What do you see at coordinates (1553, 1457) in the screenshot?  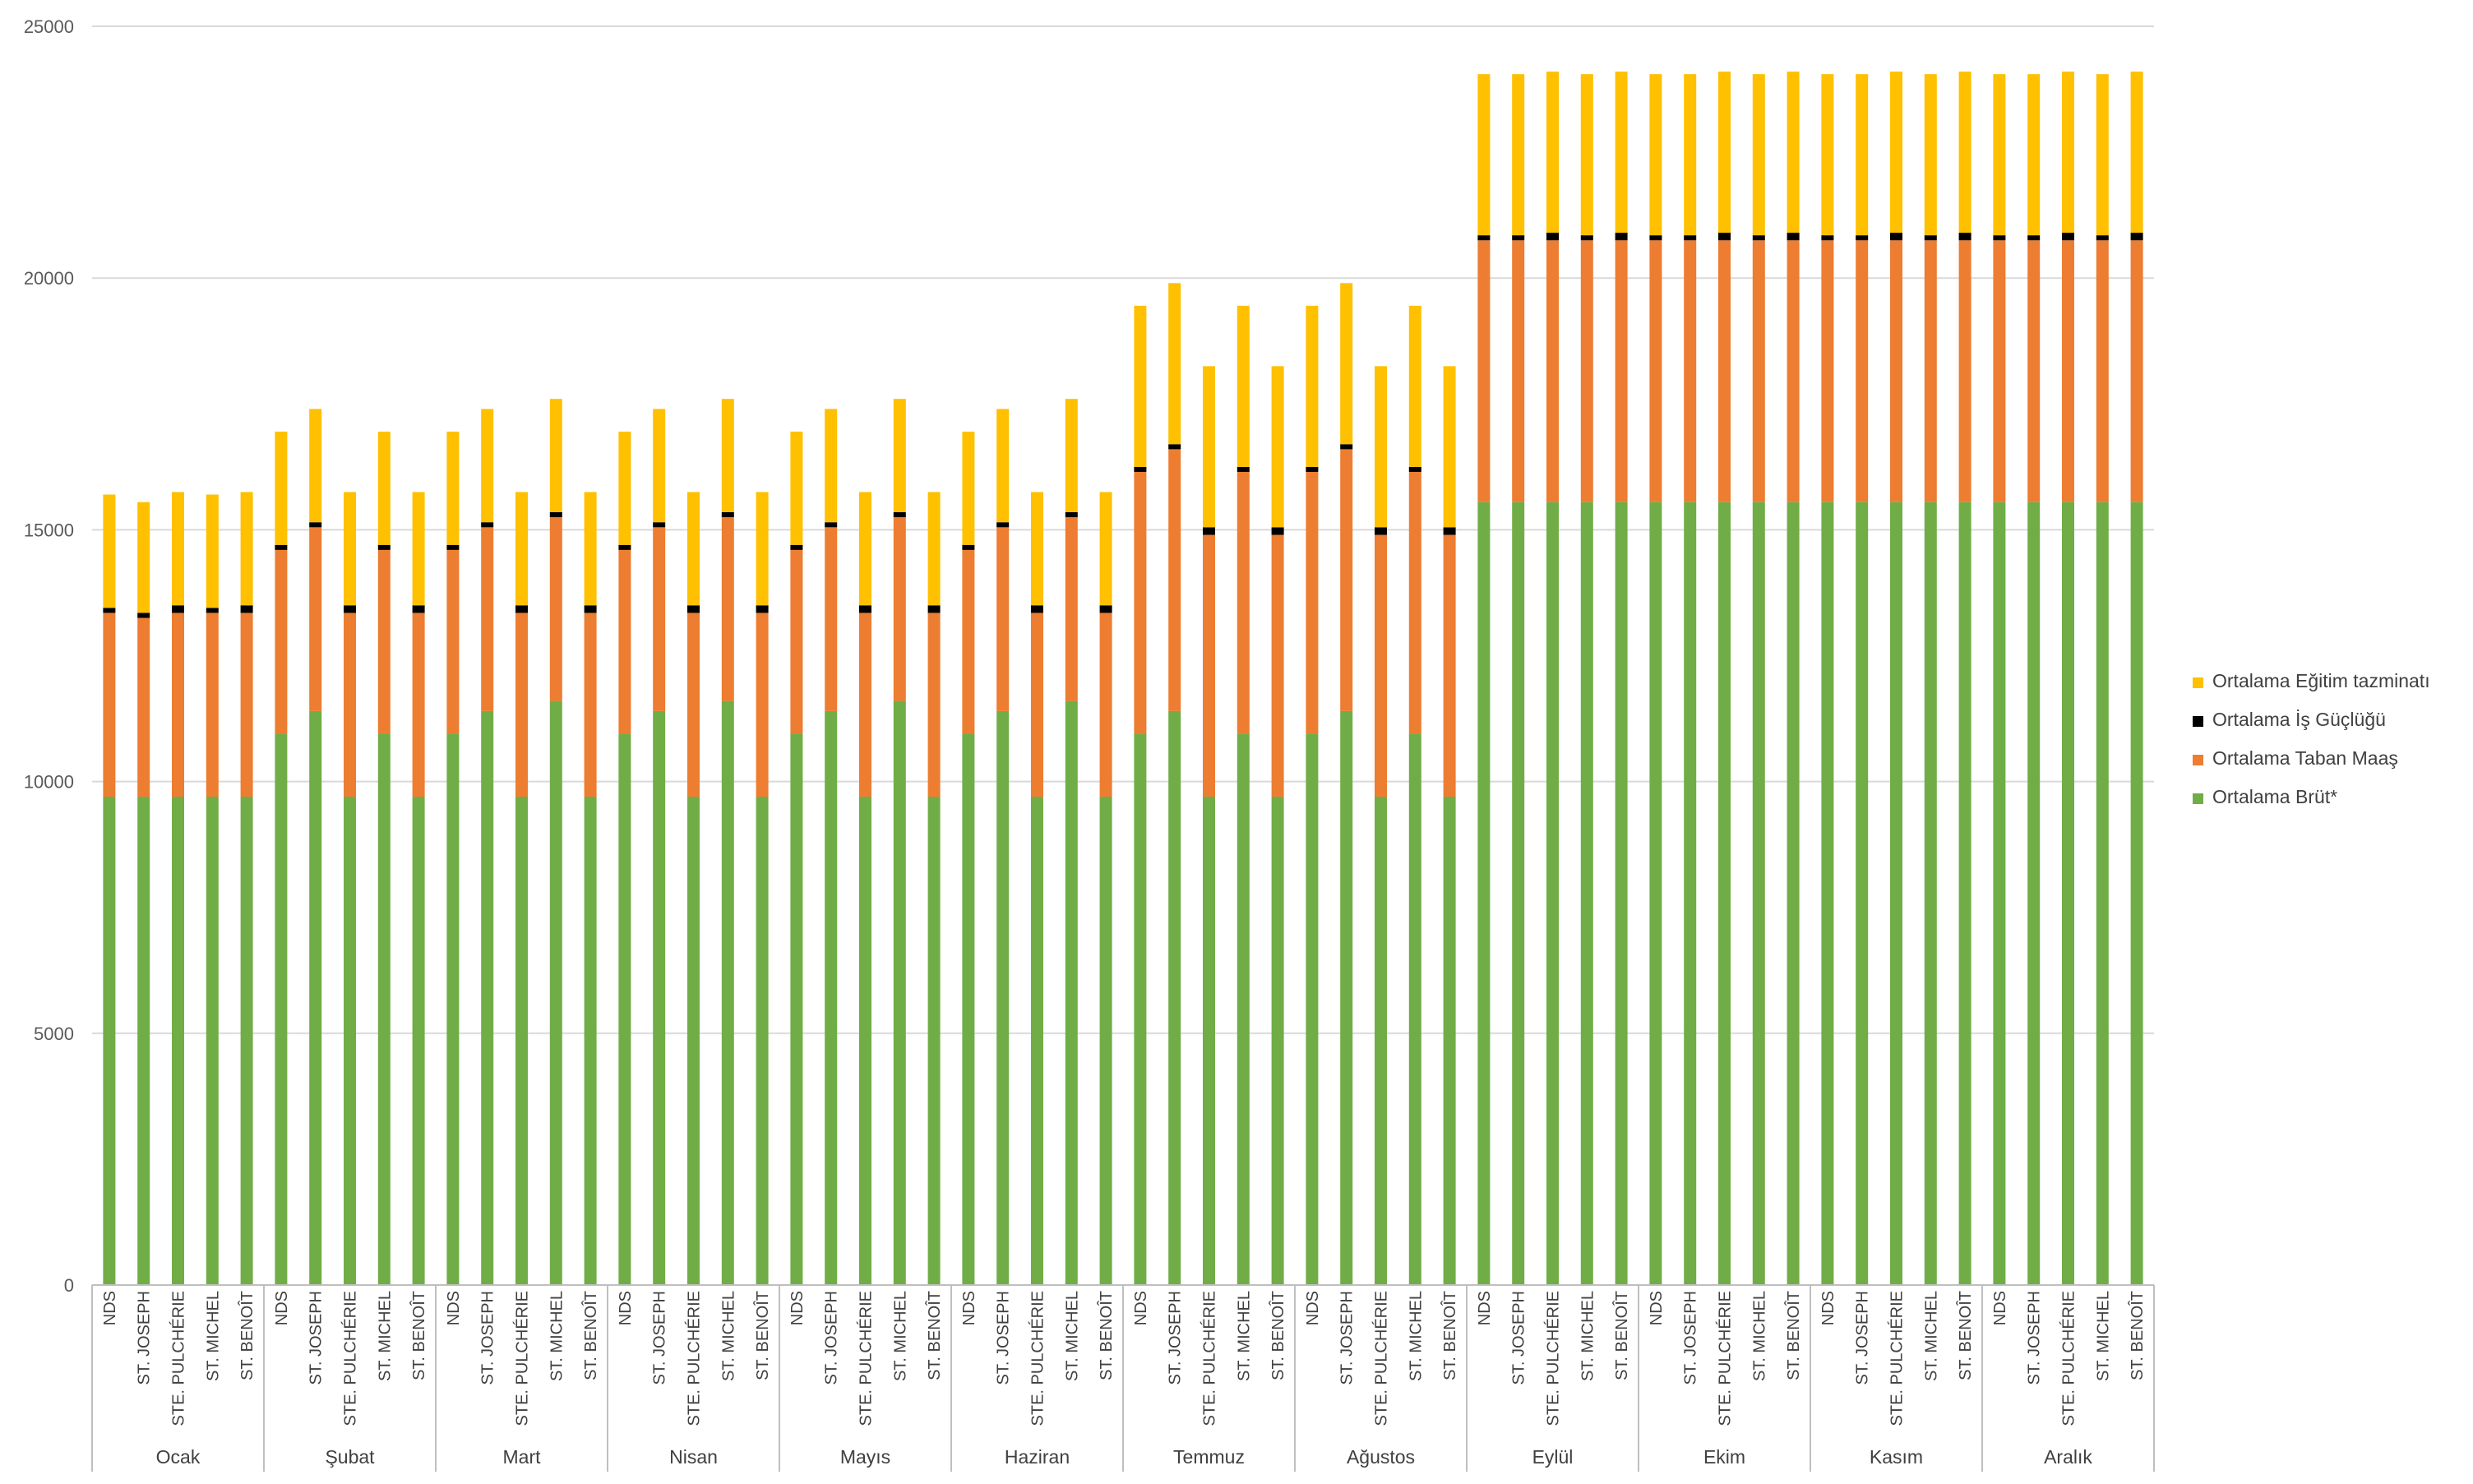 I see `month-label: Eylül` at bounding box center [1553, 1457].